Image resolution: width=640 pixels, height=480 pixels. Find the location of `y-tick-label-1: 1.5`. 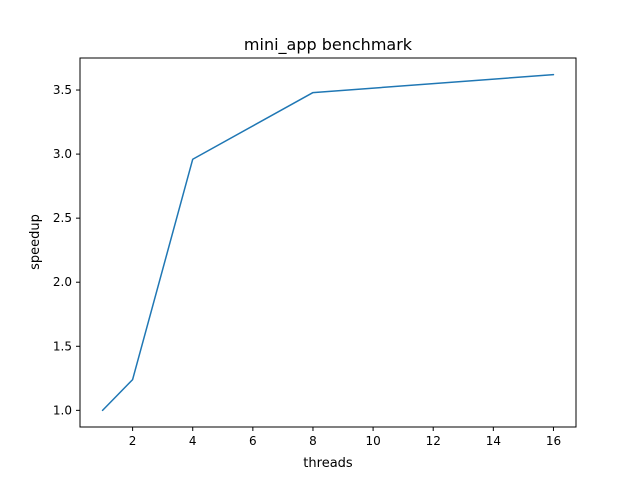

y-tick-label-1: 1.5 is located at coordinates (62, 346).